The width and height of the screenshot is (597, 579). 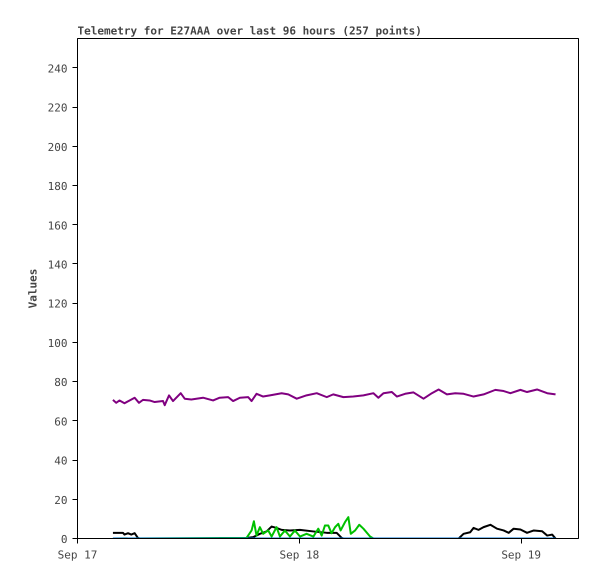 What do you see at coordinates (58, 69) in the screenshot?
I see `y-tick-label: 240` at bounding box center [58, 69].